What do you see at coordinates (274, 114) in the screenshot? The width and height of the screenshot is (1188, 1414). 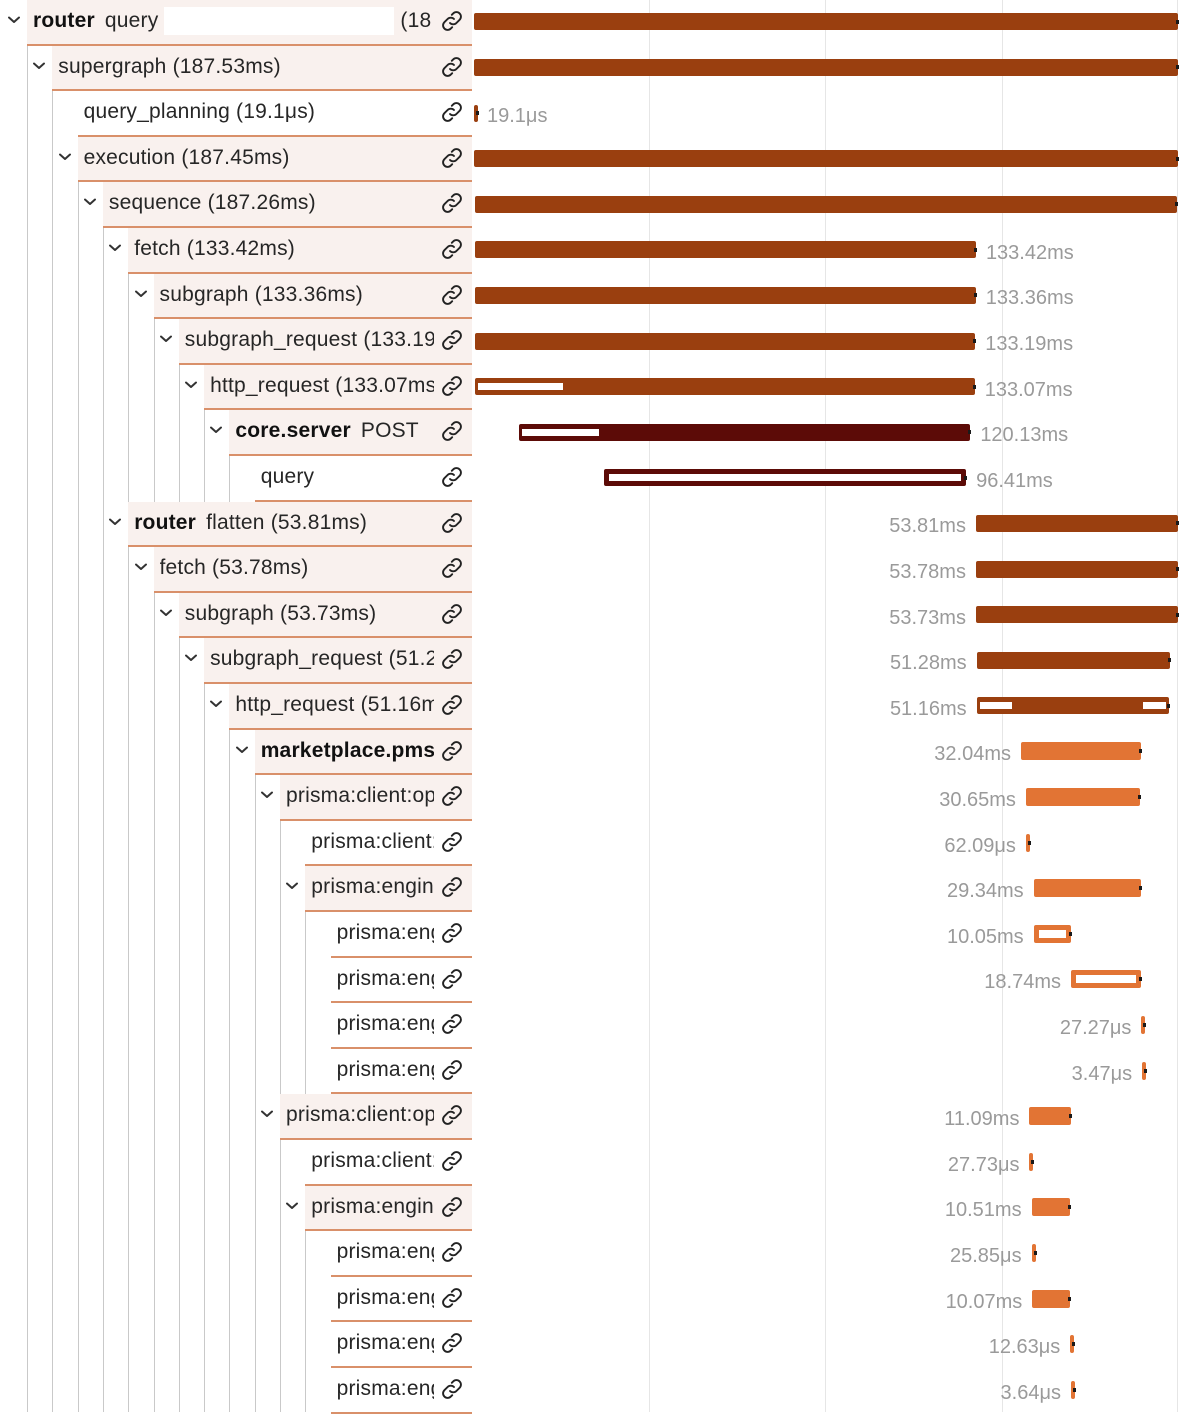 I see `span-row: query_planning (19.1μs)` at bounding box center [274, 114].